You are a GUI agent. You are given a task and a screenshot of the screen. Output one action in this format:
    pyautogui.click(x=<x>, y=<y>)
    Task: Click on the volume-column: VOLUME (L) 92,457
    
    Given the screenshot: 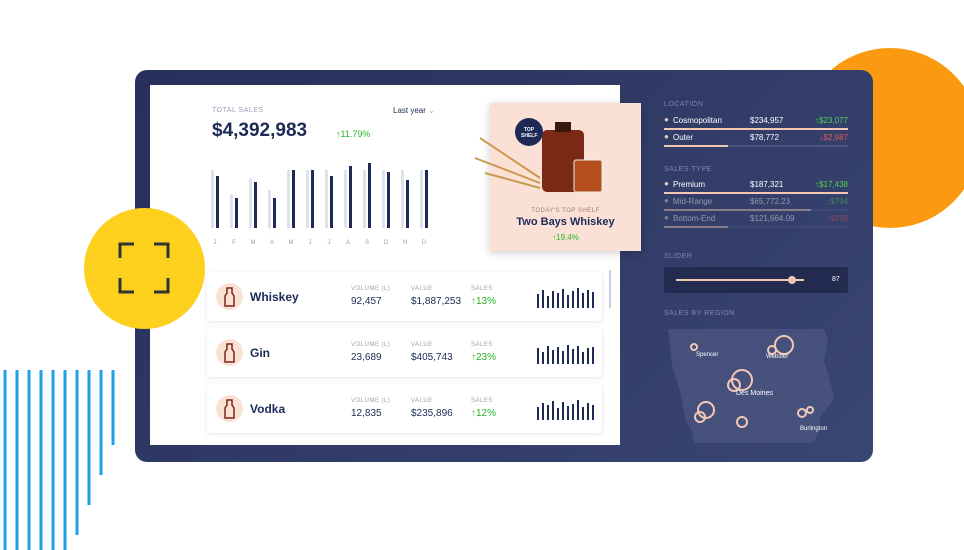 What is the action you would take?
    pyautogui.click(x=370, y=296)
    